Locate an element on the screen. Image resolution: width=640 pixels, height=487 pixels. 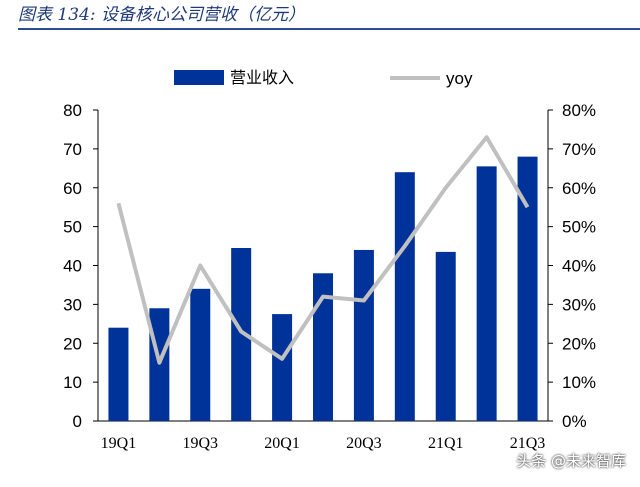
y2-tick-label: 80% is located at coordinates (579, 110).